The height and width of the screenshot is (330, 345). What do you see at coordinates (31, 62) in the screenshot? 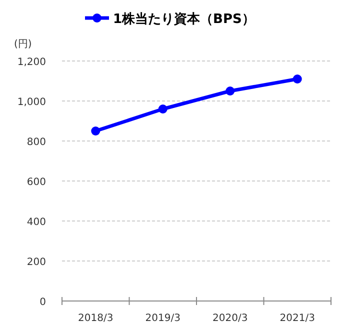
I see `y-tick-label: 1,200` at bounding box center [31, 62].